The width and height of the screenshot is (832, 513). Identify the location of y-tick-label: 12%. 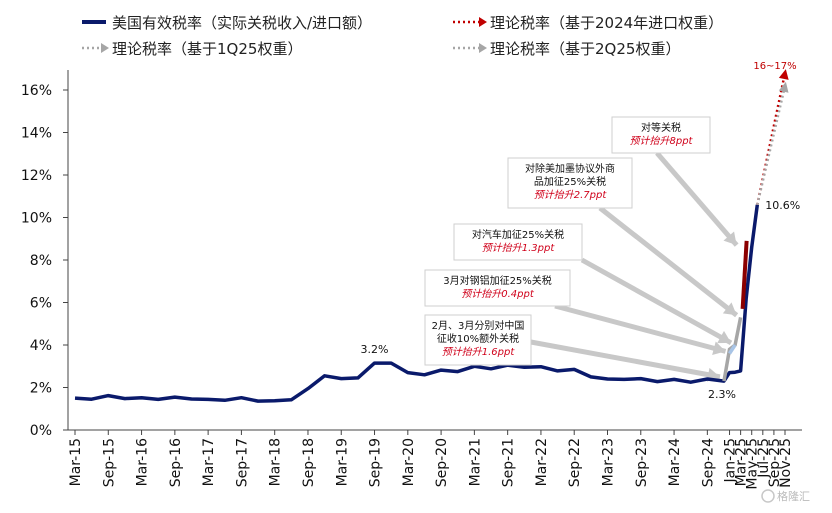
(36, 176).